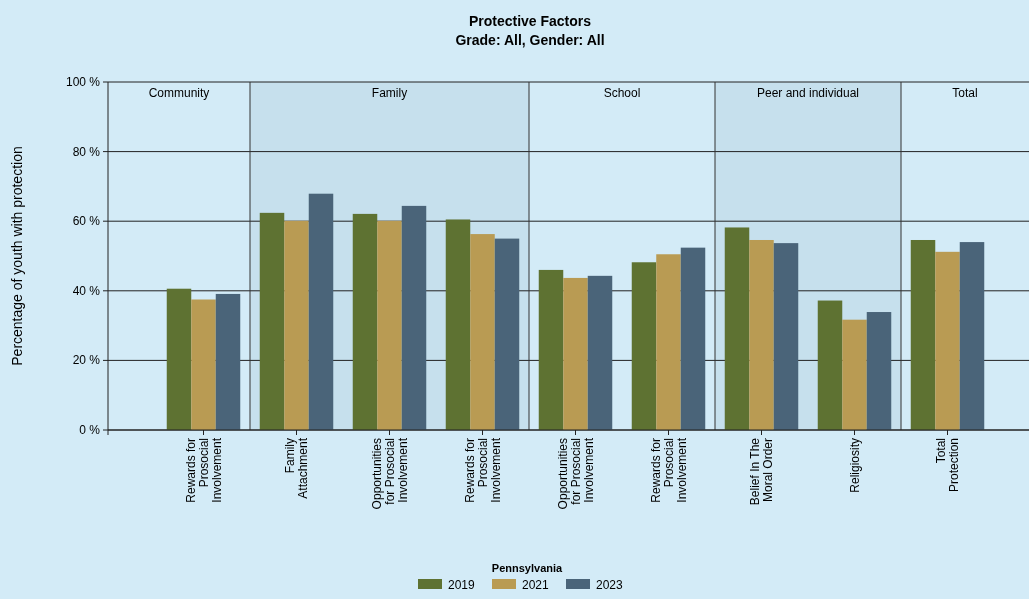 Image resolution: width=1029 pixels, height=599 pixels. Describe the element at coordinates (462, 585) in the screenshot. I see `legend-label: 2019` at that location.